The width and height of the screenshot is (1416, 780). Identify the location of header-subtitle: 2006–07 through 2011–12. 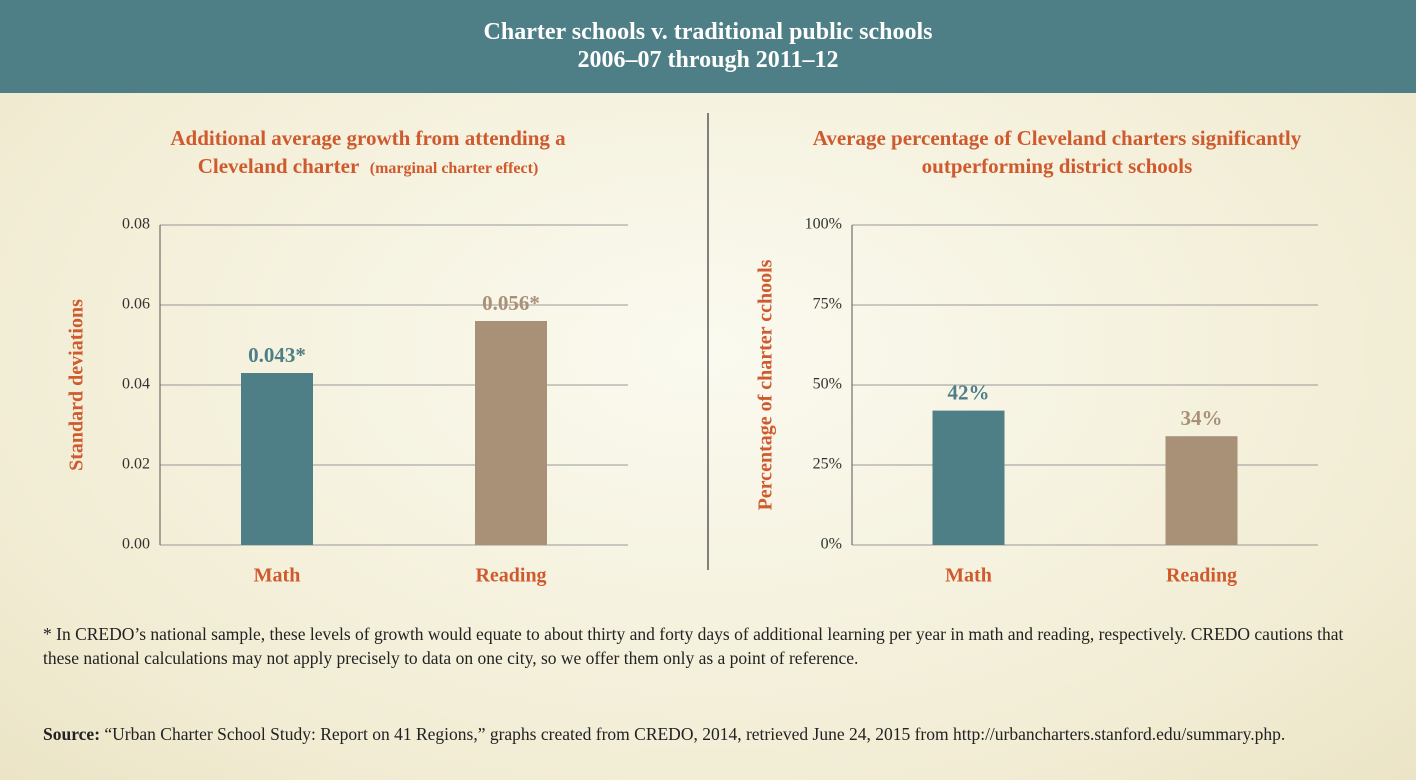
(708, 60).